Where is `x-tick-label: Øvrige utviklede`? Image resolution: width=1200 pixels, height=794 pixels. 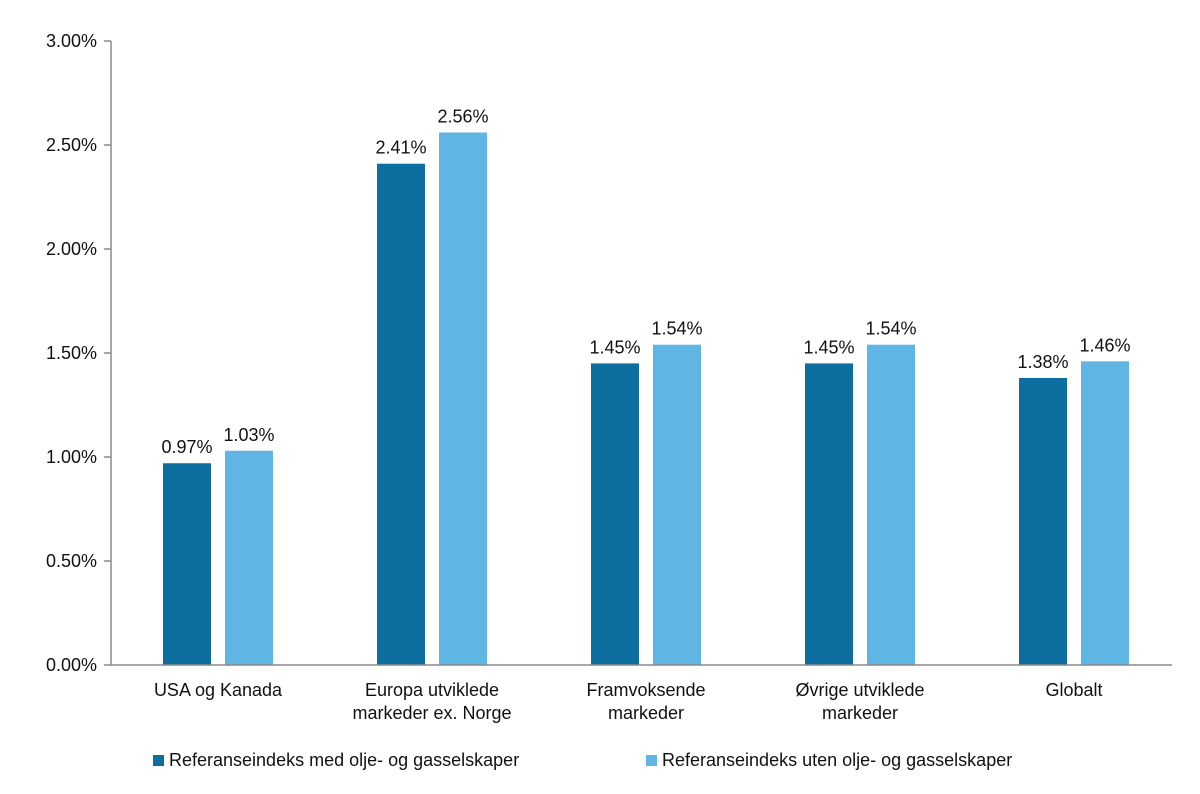
x-tick-label: Øvrige utviklede is located at coordinates (859, 690).